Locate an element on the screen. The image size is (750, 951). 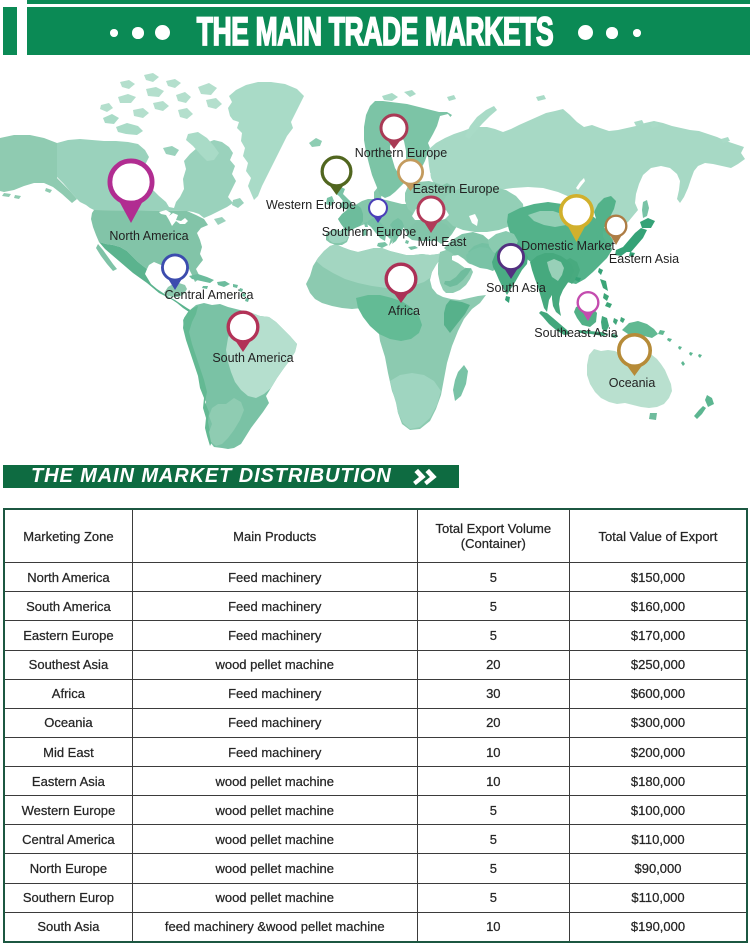
svg-text: South Asia is located at coordinates (516, 288).